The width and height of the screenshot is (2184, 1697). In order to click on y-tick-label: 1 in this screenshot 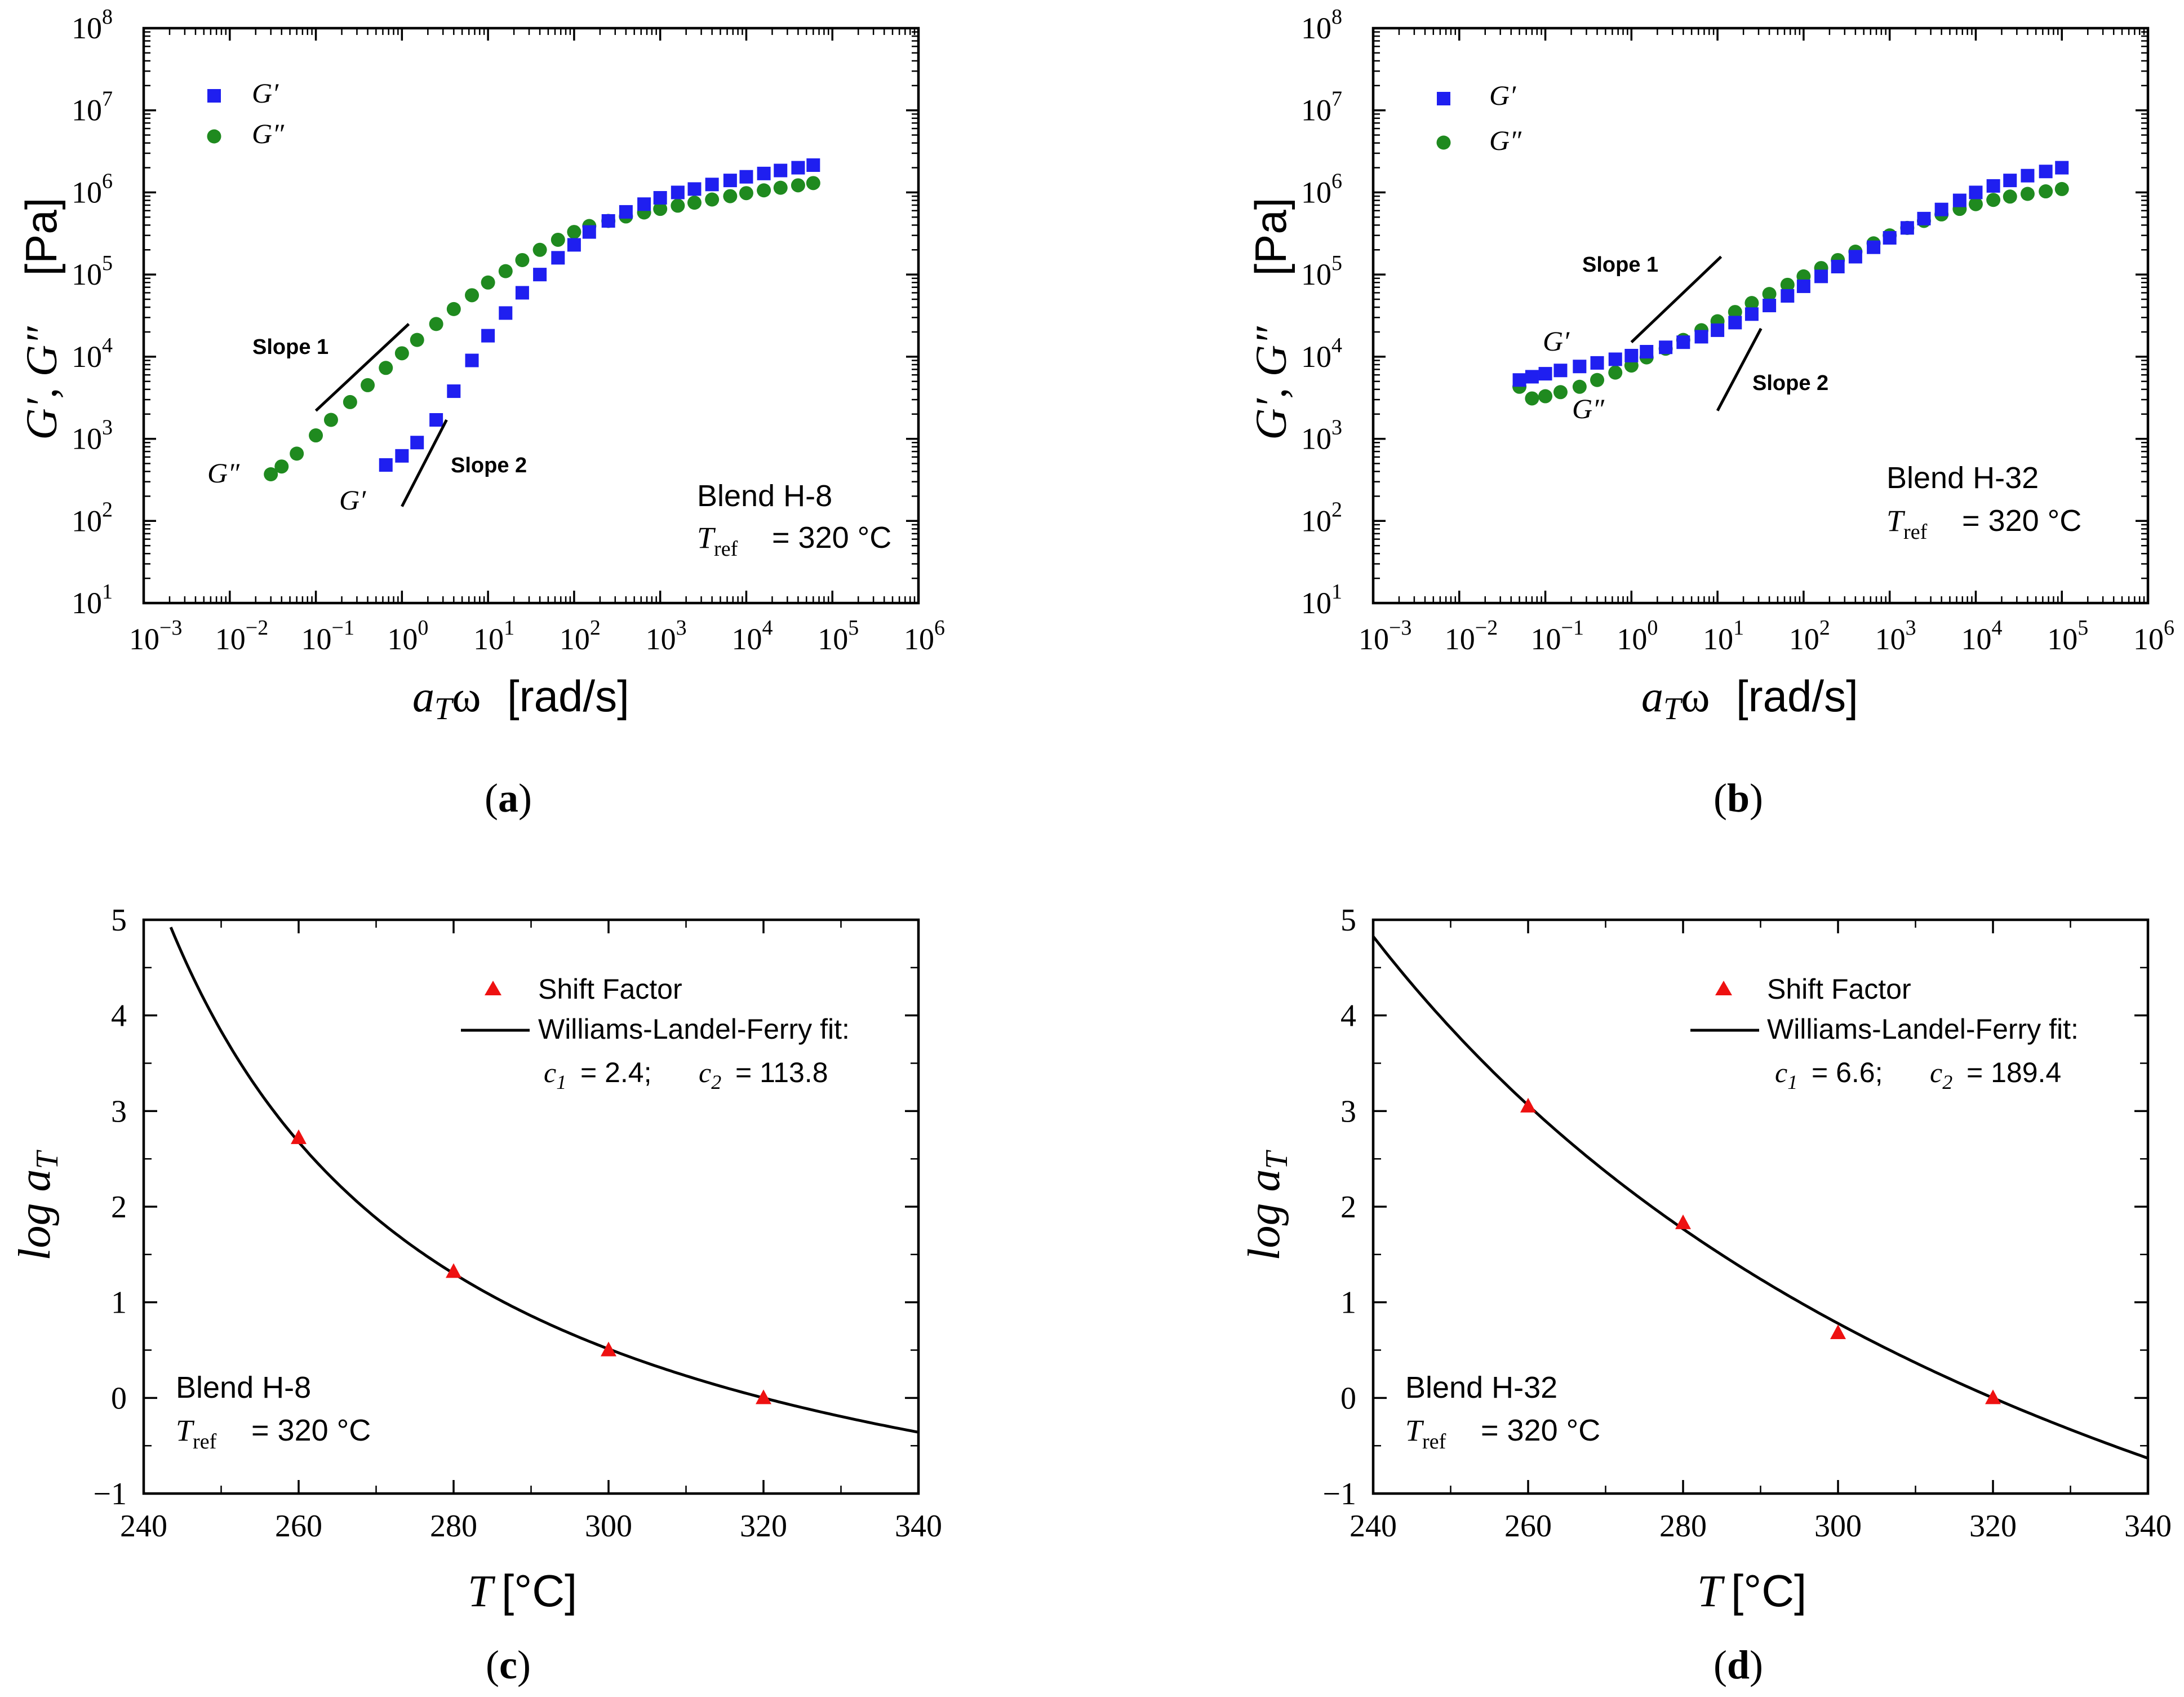, I will do `click(119, 1303)`.